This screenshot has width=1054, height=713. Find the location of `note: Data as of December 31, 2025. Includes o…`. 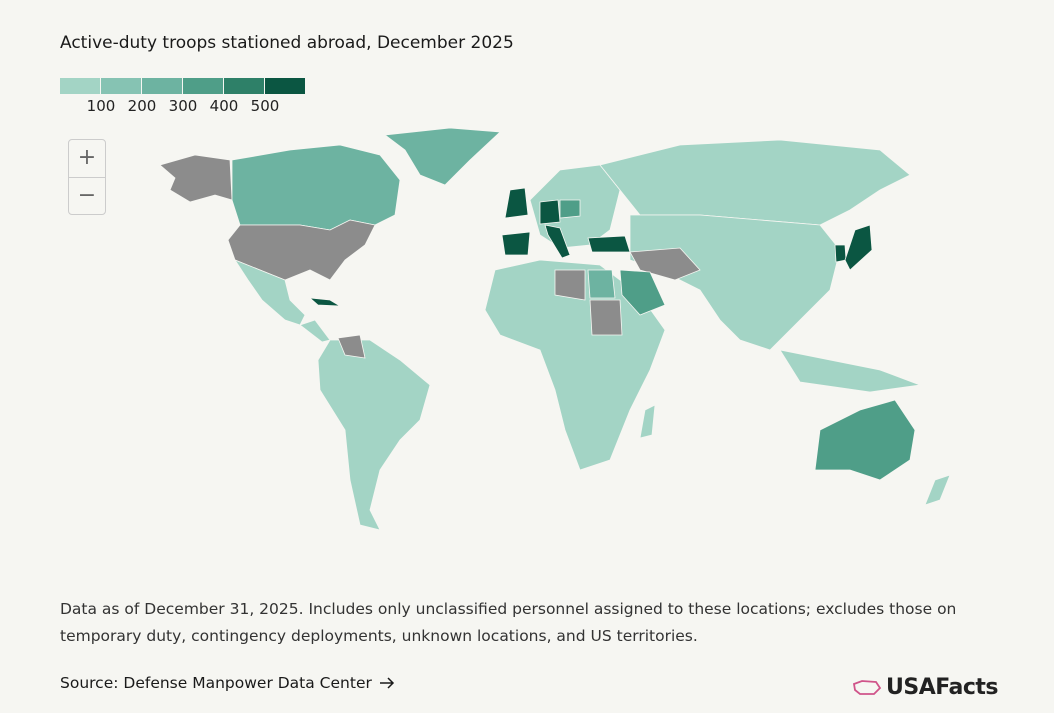

note: Data as of December 31, 2025. Includes o… is located at coordinates (508, 622).